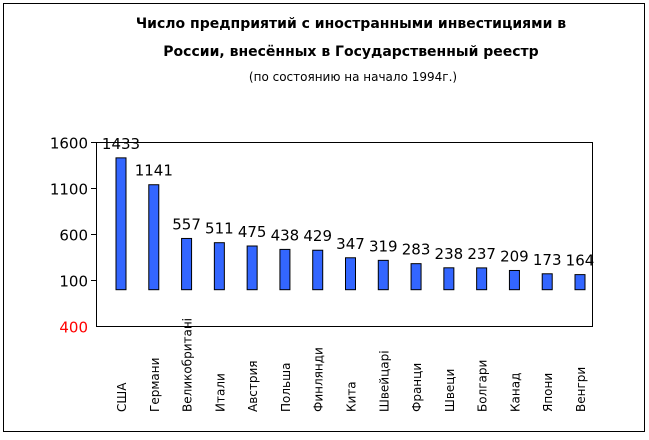 This screenshot has width=649, height=440. I want to click on x-tick-label: Итали, so click(220, 392).